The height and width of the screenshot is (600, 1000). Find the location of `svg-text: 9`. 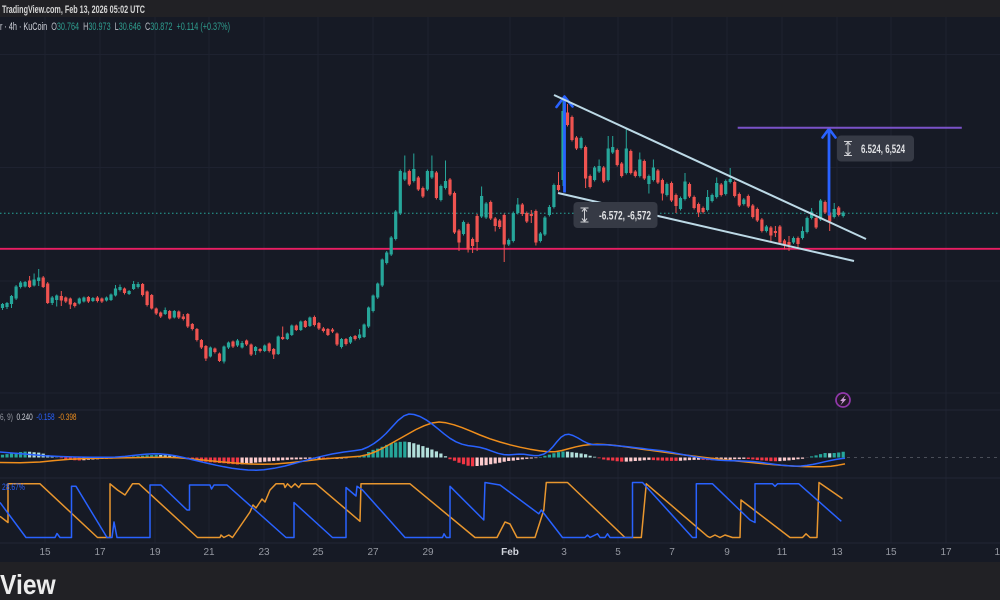

svg-text: 9 is located at coordinates (727, 552).